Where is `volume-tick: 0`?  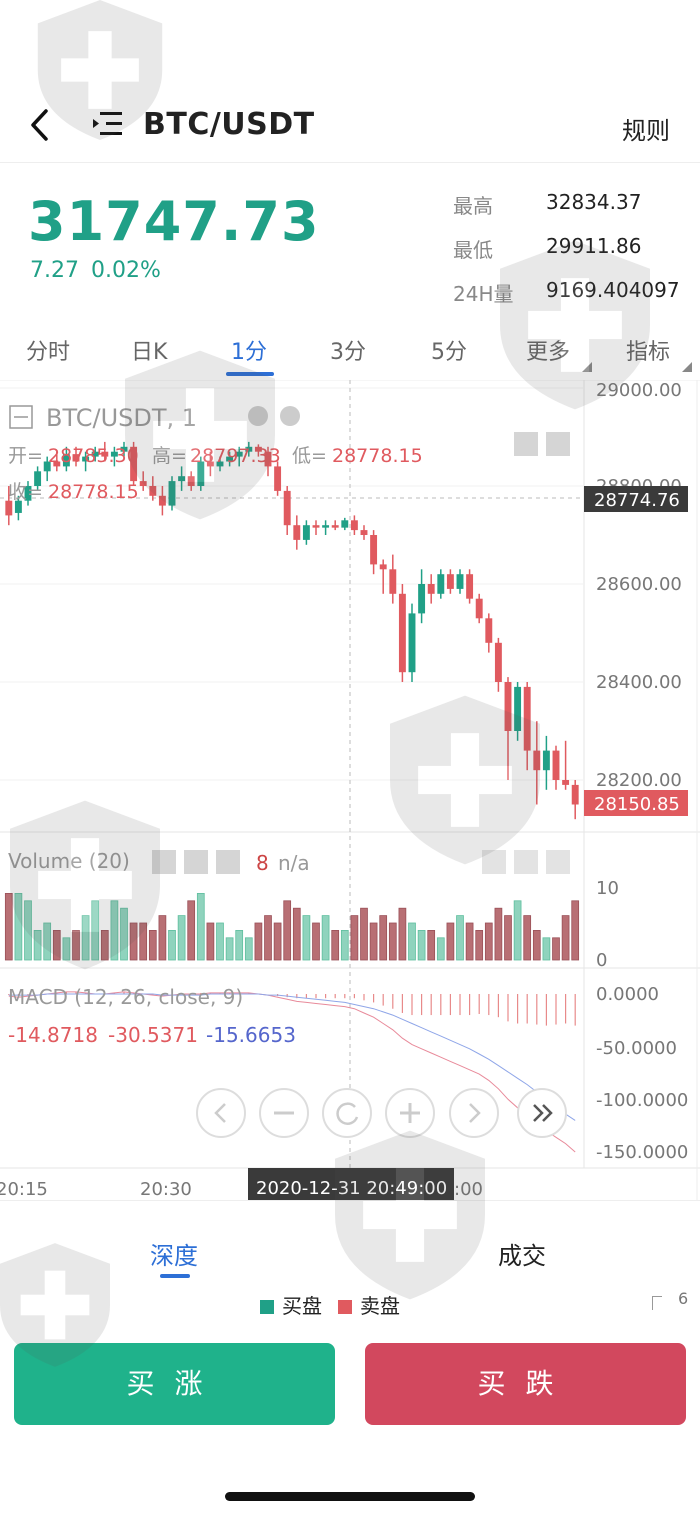
volume-tick: 0 is located at coordinates (601, 960).